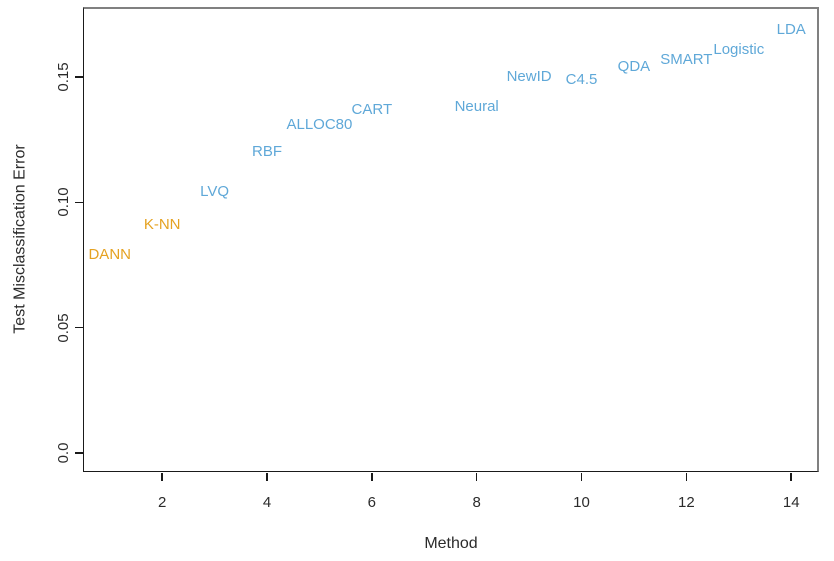  What do you see at coordinates (451, 543) in the screenshot?
I see `x-axis-title: Method` at bounding box center [451, 543].